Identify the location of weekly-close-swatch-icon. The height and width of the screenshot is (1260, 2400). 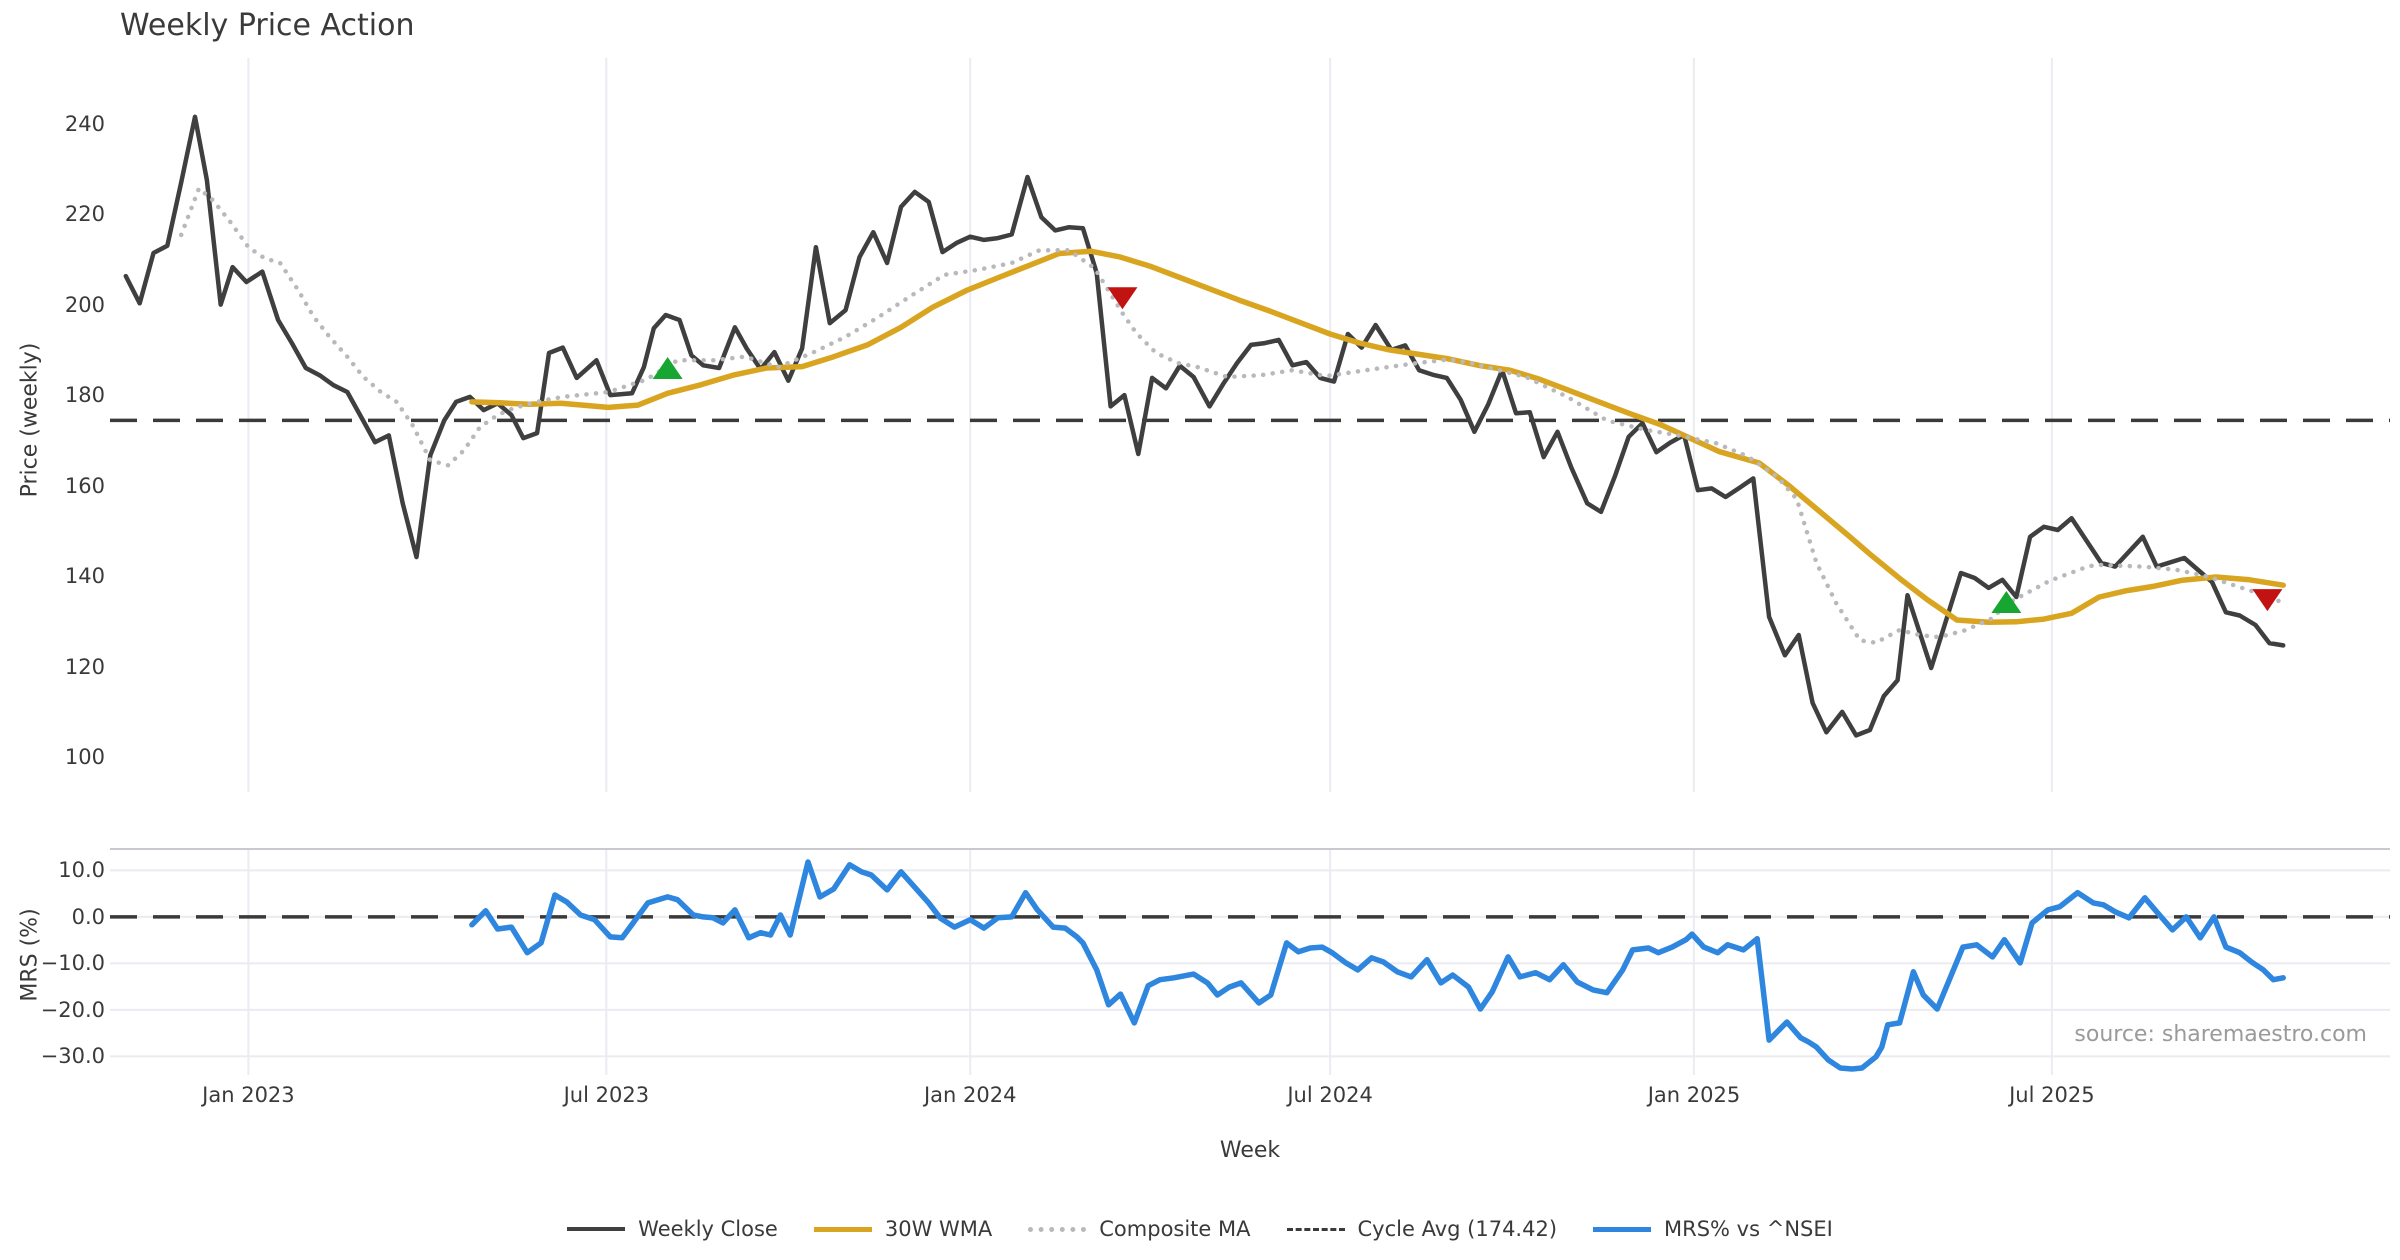
(596, 1229).